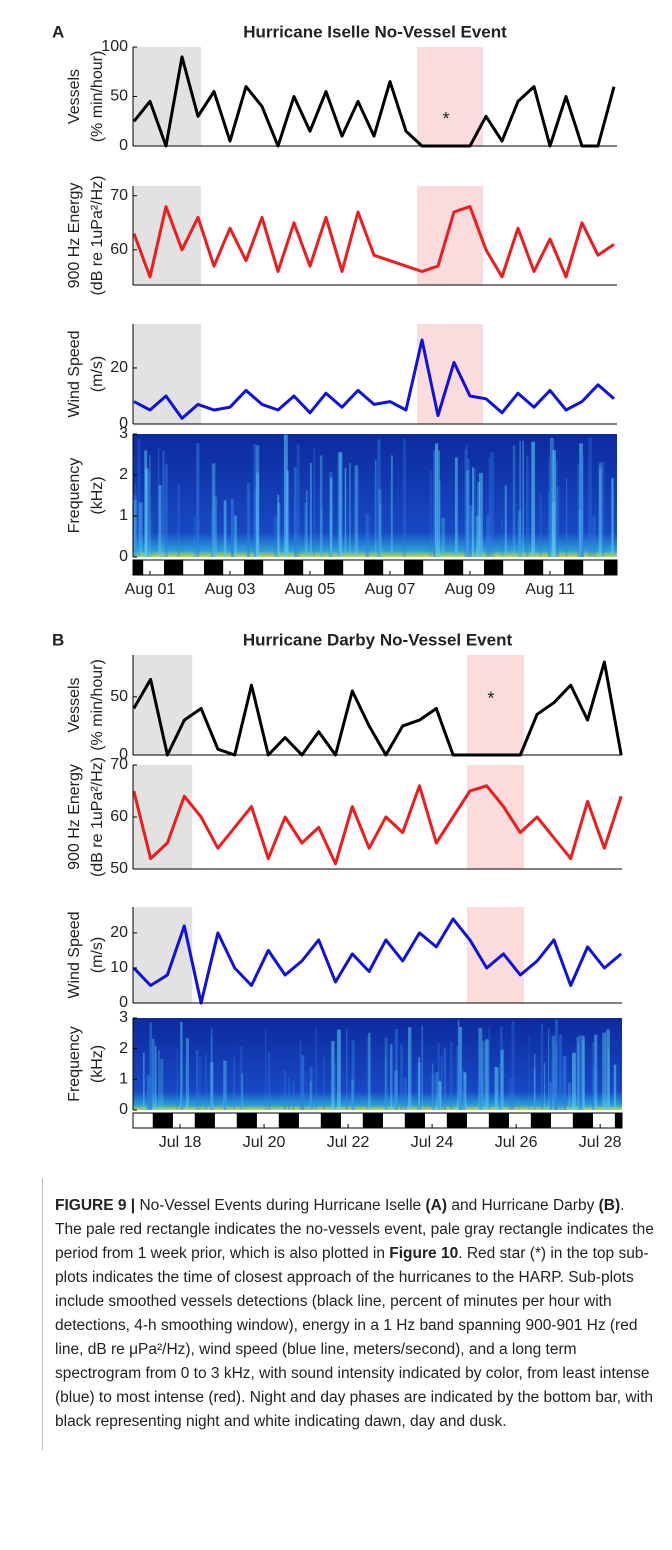  What do you see at coordinates (280, 1205) in the screenshot?
I see `caption-text: No-Vessel Events during Hurricane Iselle` at bounding box center [280, 1205].